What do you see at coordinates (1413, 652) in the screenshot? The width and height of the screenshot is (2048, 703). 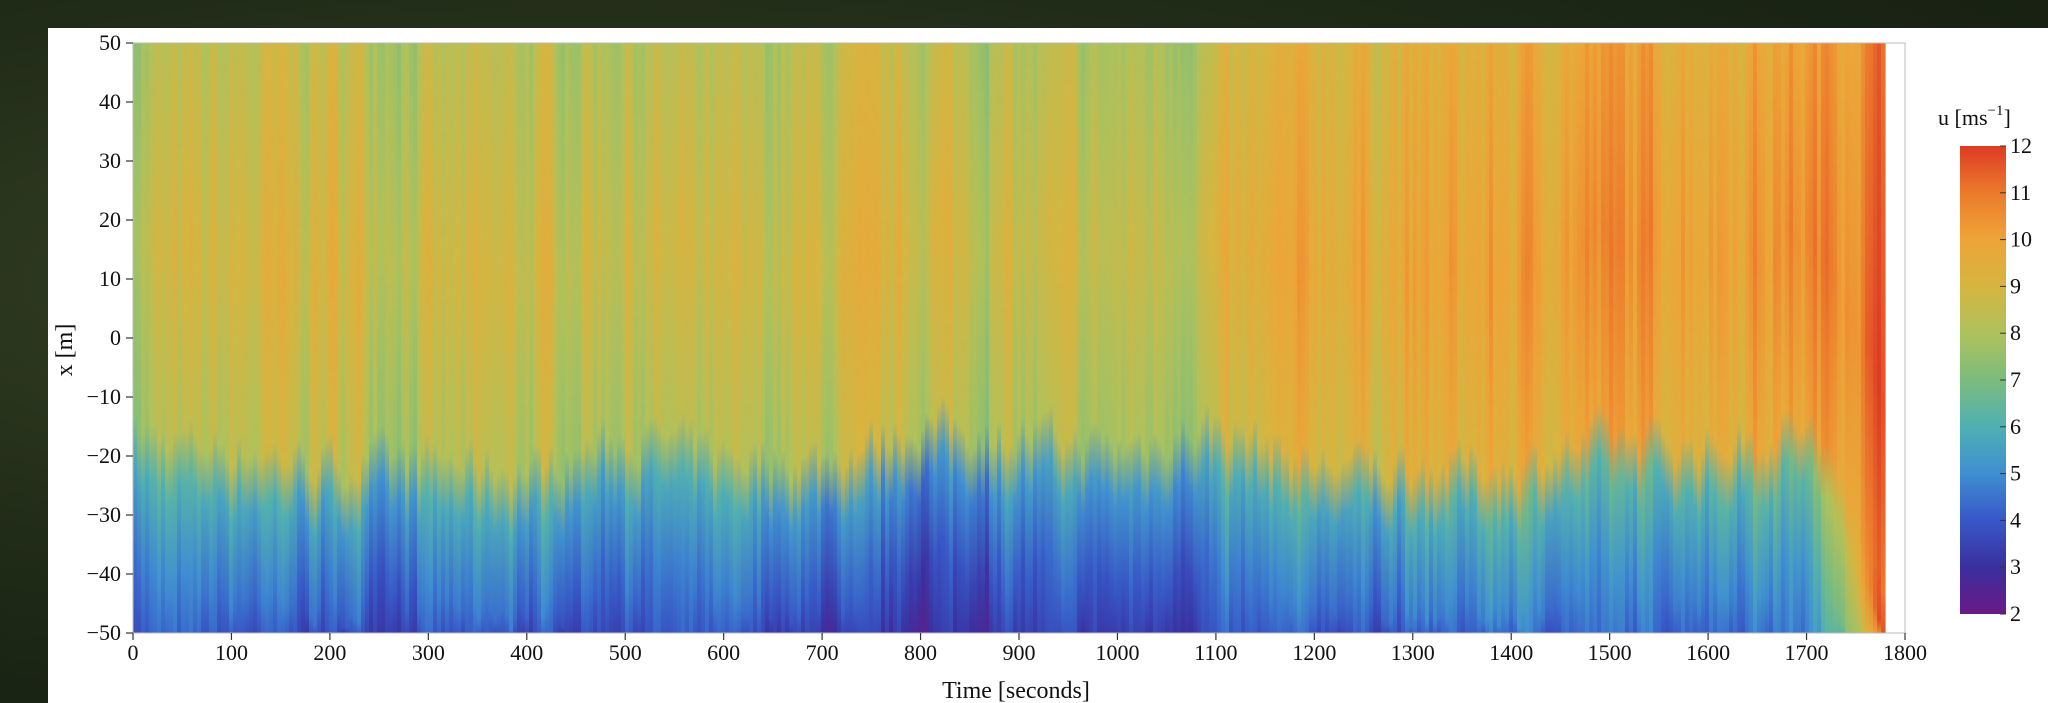 I see `x-tick-label: 1300` at bounding box center [1413, 652].